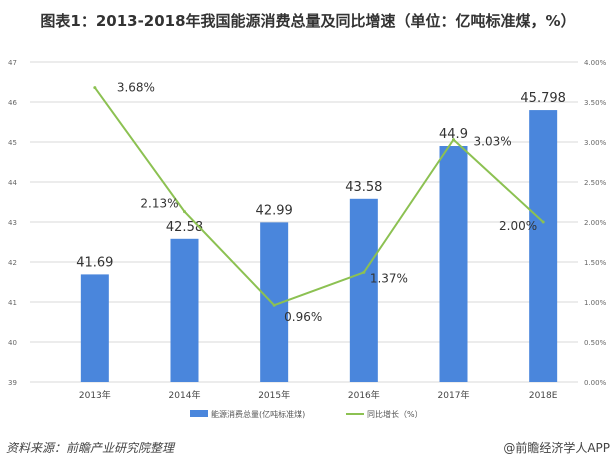  Describe the element at coordinates (595, 263) in the screenshot. I see `y-right-tick: 1.50%` at that location.